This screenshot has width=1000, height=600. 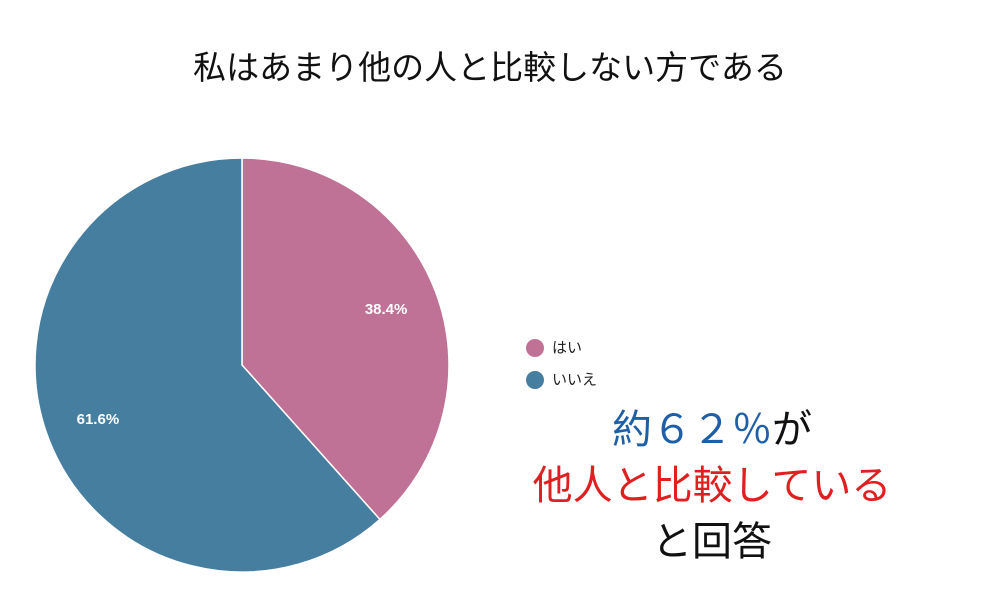 What do you see at coordinates (574, 380) in the screenshot?
I see `legend-label: いいえ` at bounding box center [574, 380].